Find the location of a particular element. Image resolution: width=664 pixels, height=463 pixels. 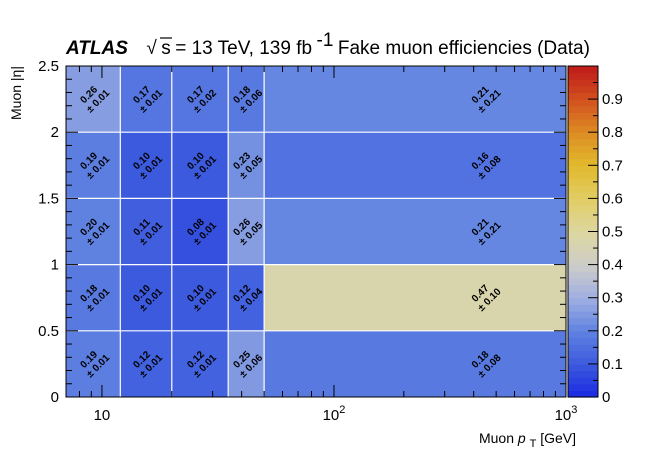

heatmap-cell-r2-c1 is located at coordinates (146, 231).